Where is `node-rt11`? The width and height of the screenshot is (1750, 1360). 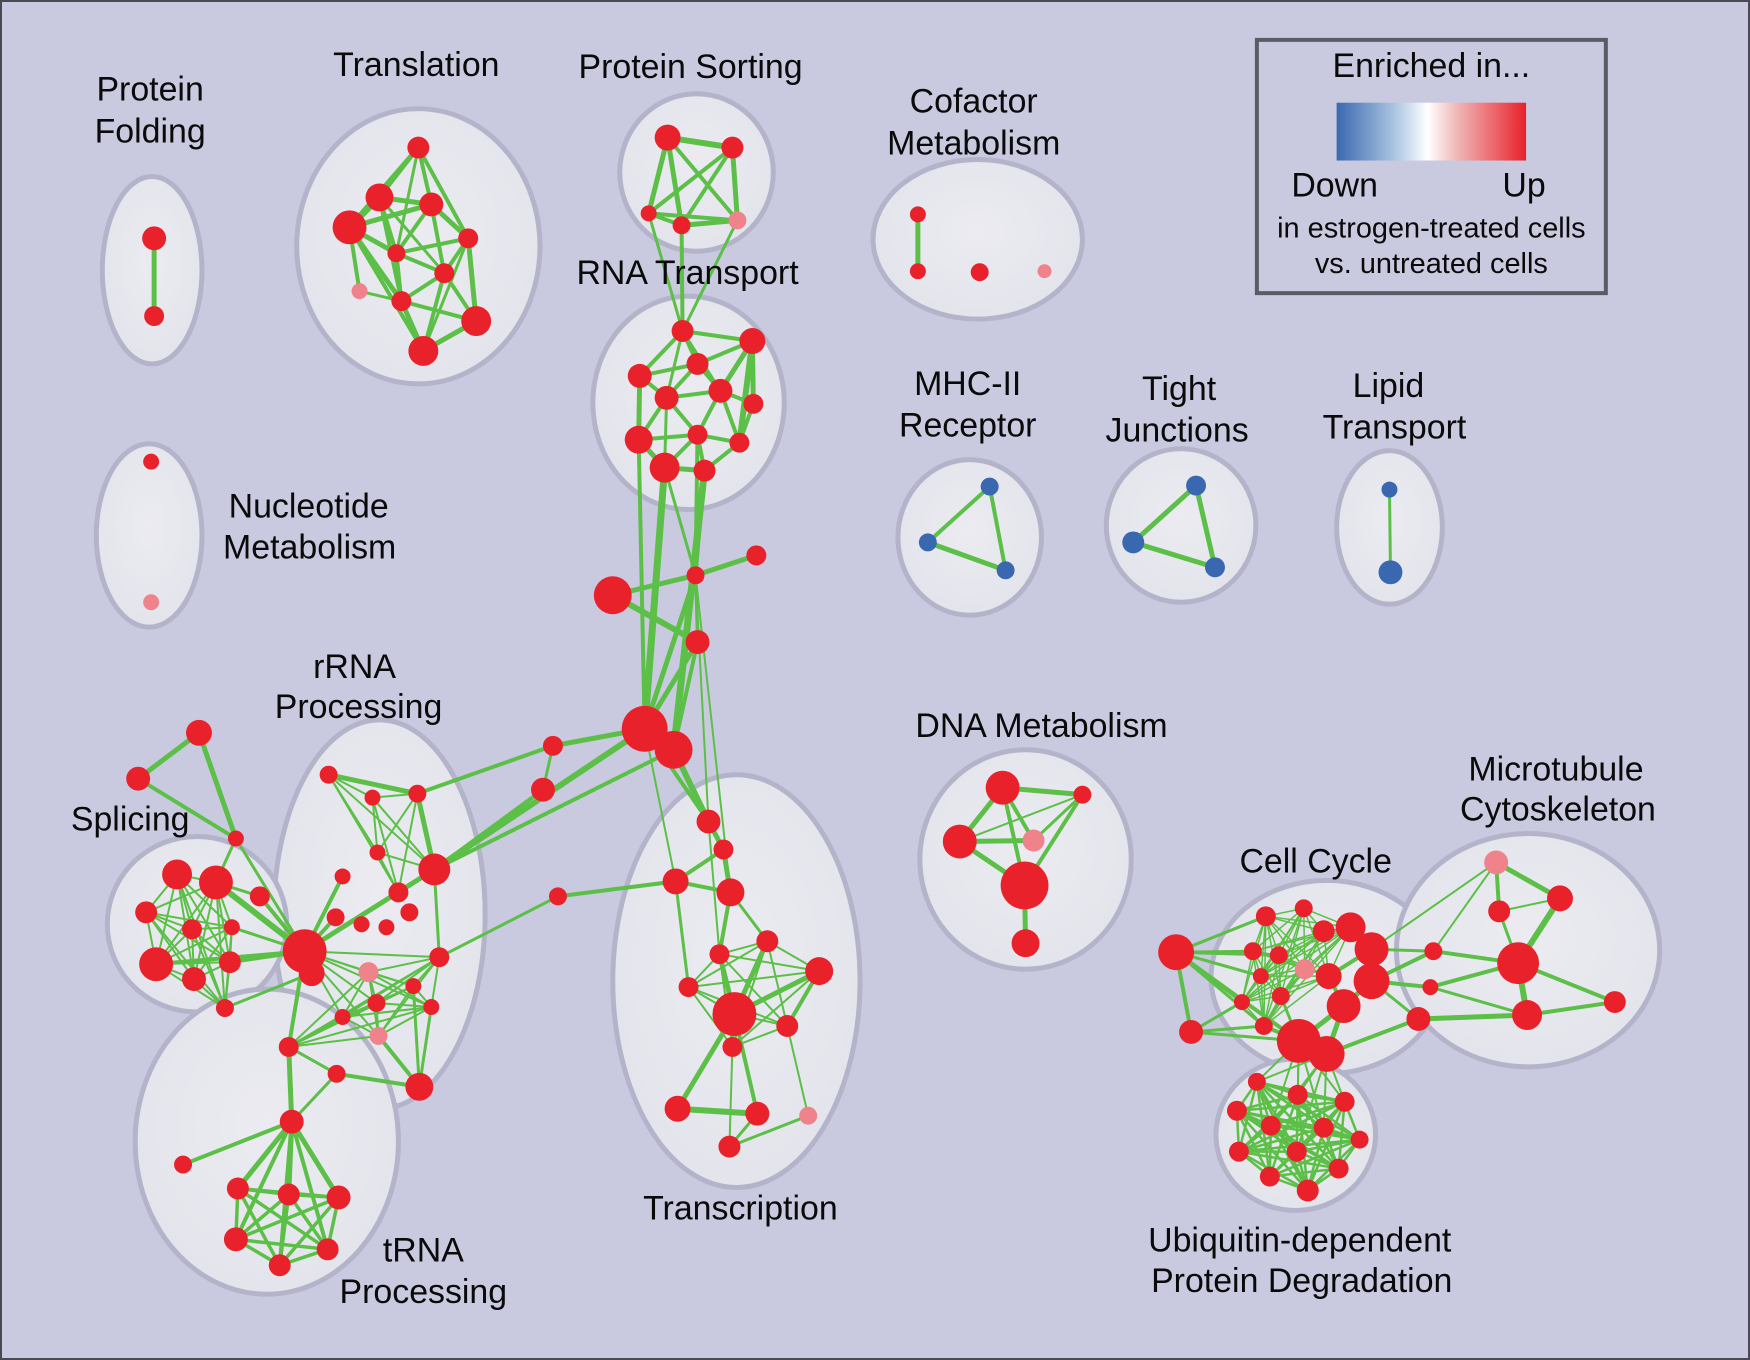 node-rt11 is located at coordinates (704, 470).